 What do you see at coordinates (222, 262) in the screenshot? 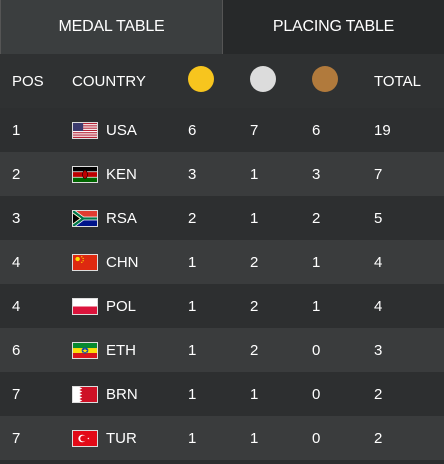
I see `table-row: 4 CHN 1 2 1 4` at bounding box center [222, 262].